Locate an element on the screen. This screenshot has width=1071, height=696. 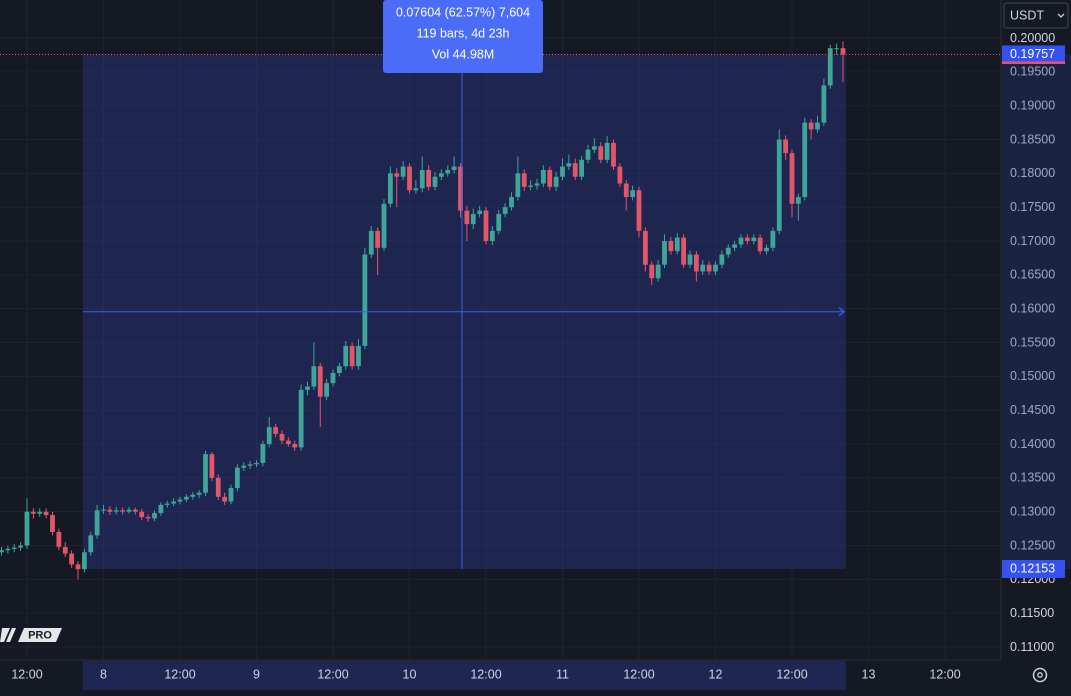
y-tick-label: 0.19000 is located at coordinates (1032, 105).